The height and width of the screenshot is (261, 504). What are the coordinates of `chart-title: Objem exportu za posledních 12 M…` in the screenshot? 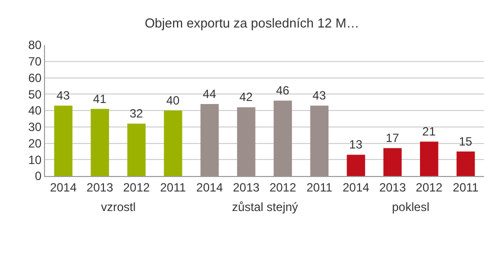 It's located at (252, 22).